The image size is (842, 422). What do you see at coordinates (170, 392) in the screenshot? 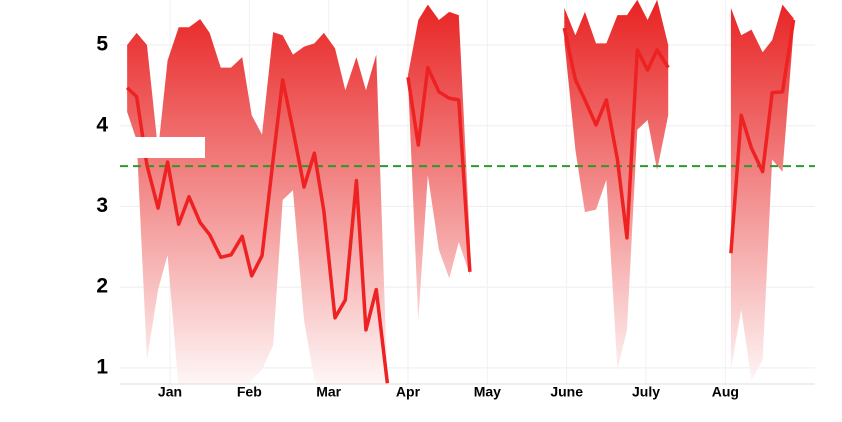
I see `x-tick-label: Jan` at bounding box center [170, 392].